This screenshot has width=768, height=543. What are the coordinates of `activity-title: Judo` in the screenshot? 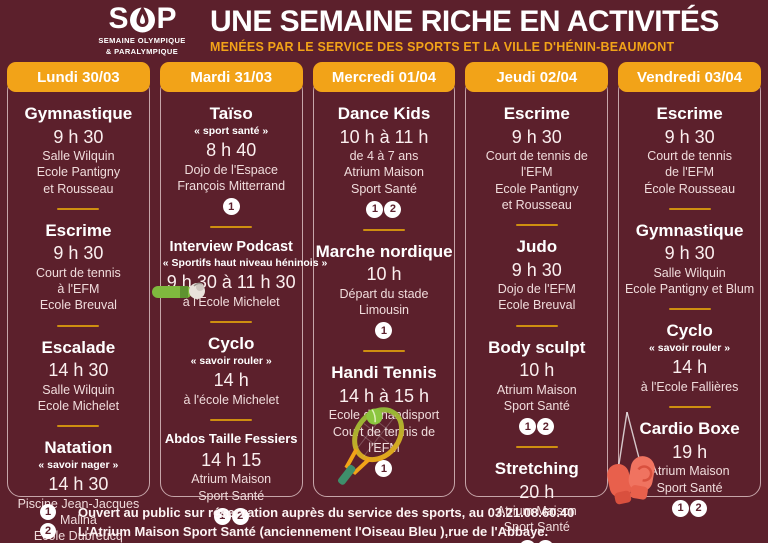 It's located at (537, 247).